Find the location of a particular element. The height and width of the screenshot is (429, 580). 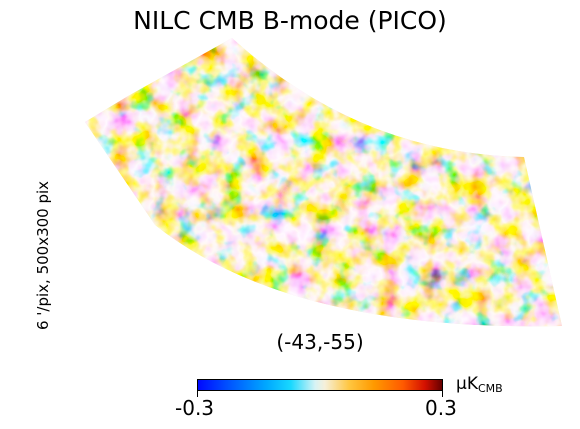

unit-subscript: CMB is located at coordinates (490, 388).